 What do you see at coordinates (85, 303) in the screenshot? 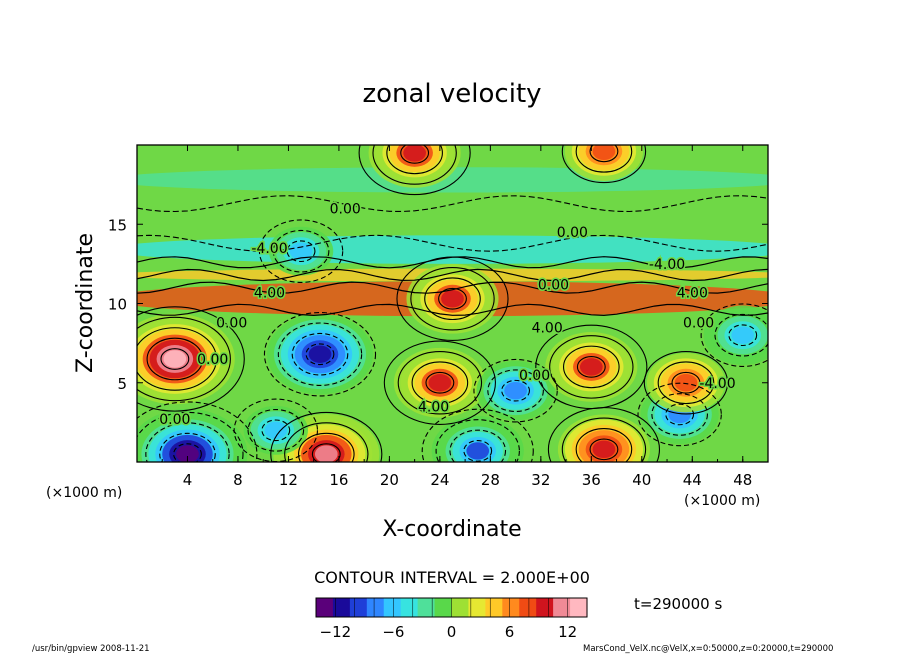
I see `y-axis-label: Z-coordinate` at bounding box center [85, 303].